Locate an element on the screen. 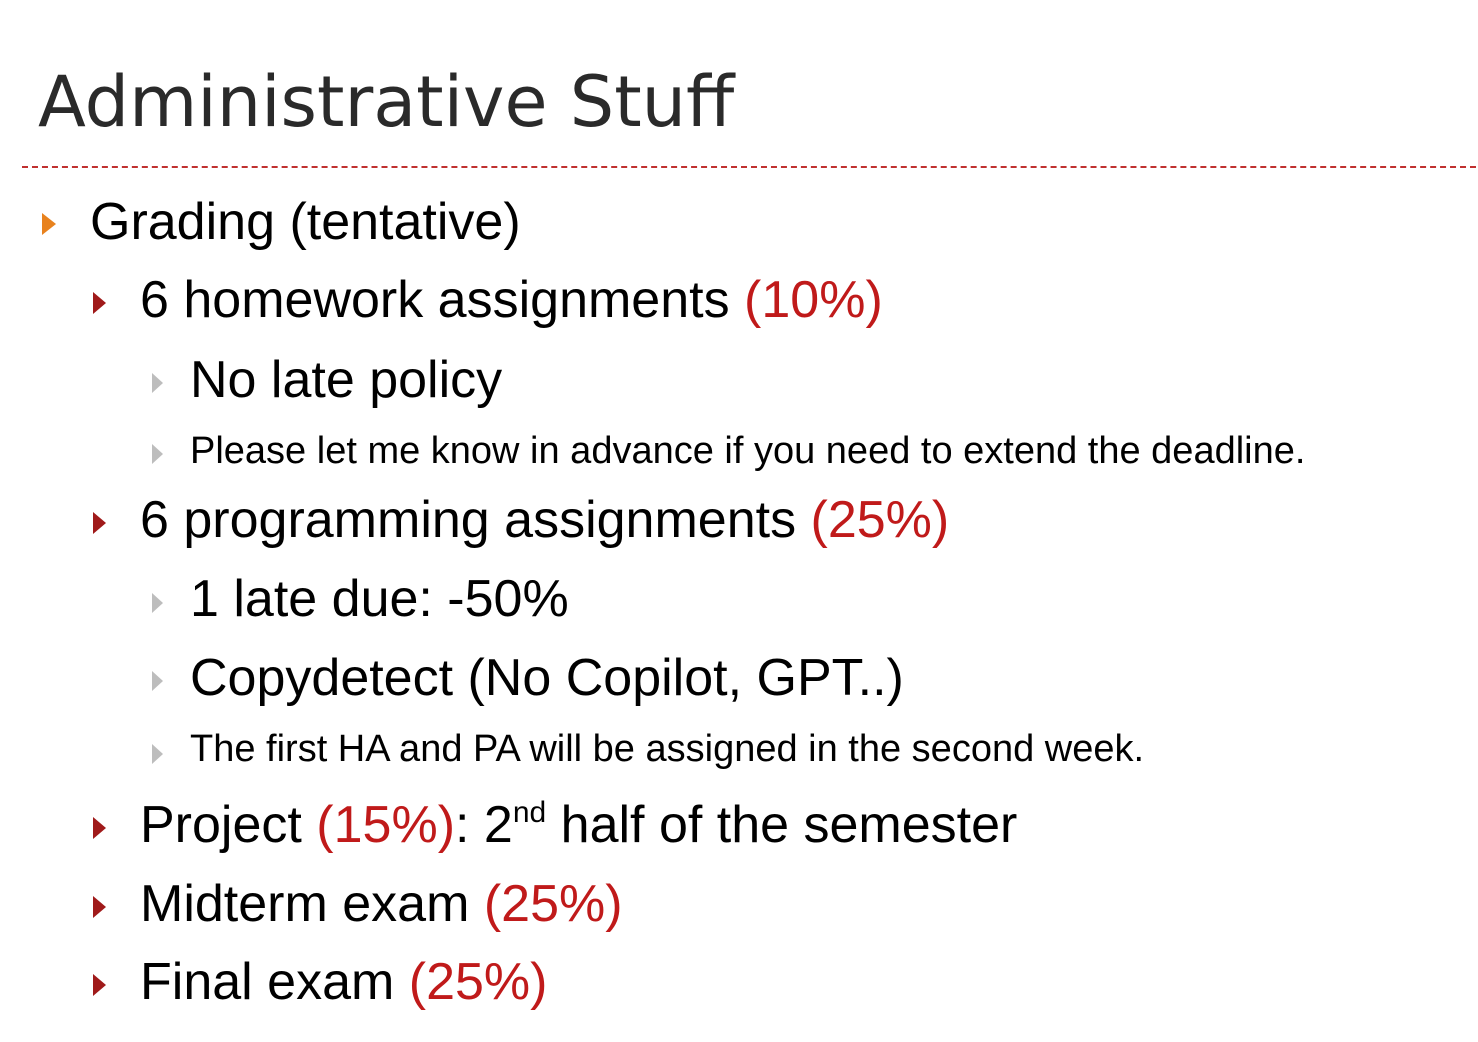  project-ordinal: nd is located at coordinates (529, 812).